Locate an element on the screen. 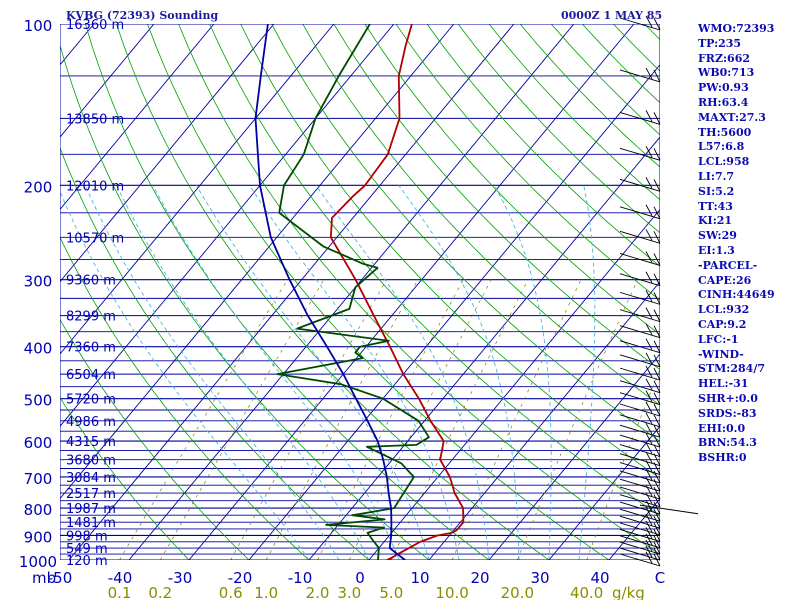 The width and height of the screenshot is (800, 600). height-label: 13850 m is located at coordinates (95, 119).